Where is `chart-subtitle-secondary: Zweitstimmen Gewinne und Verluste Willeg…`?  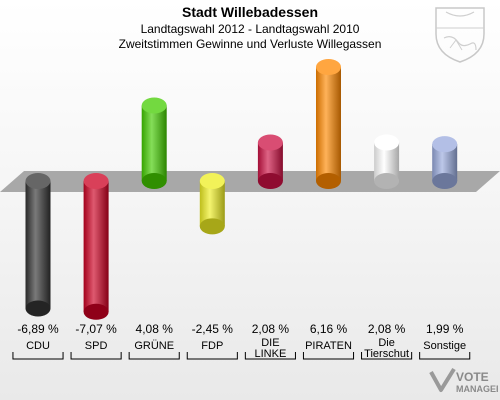
chart-subtitle-secondary: Zweitstimmen Gewinne und Verluste Willeg… is located at coordinates (250, 44).